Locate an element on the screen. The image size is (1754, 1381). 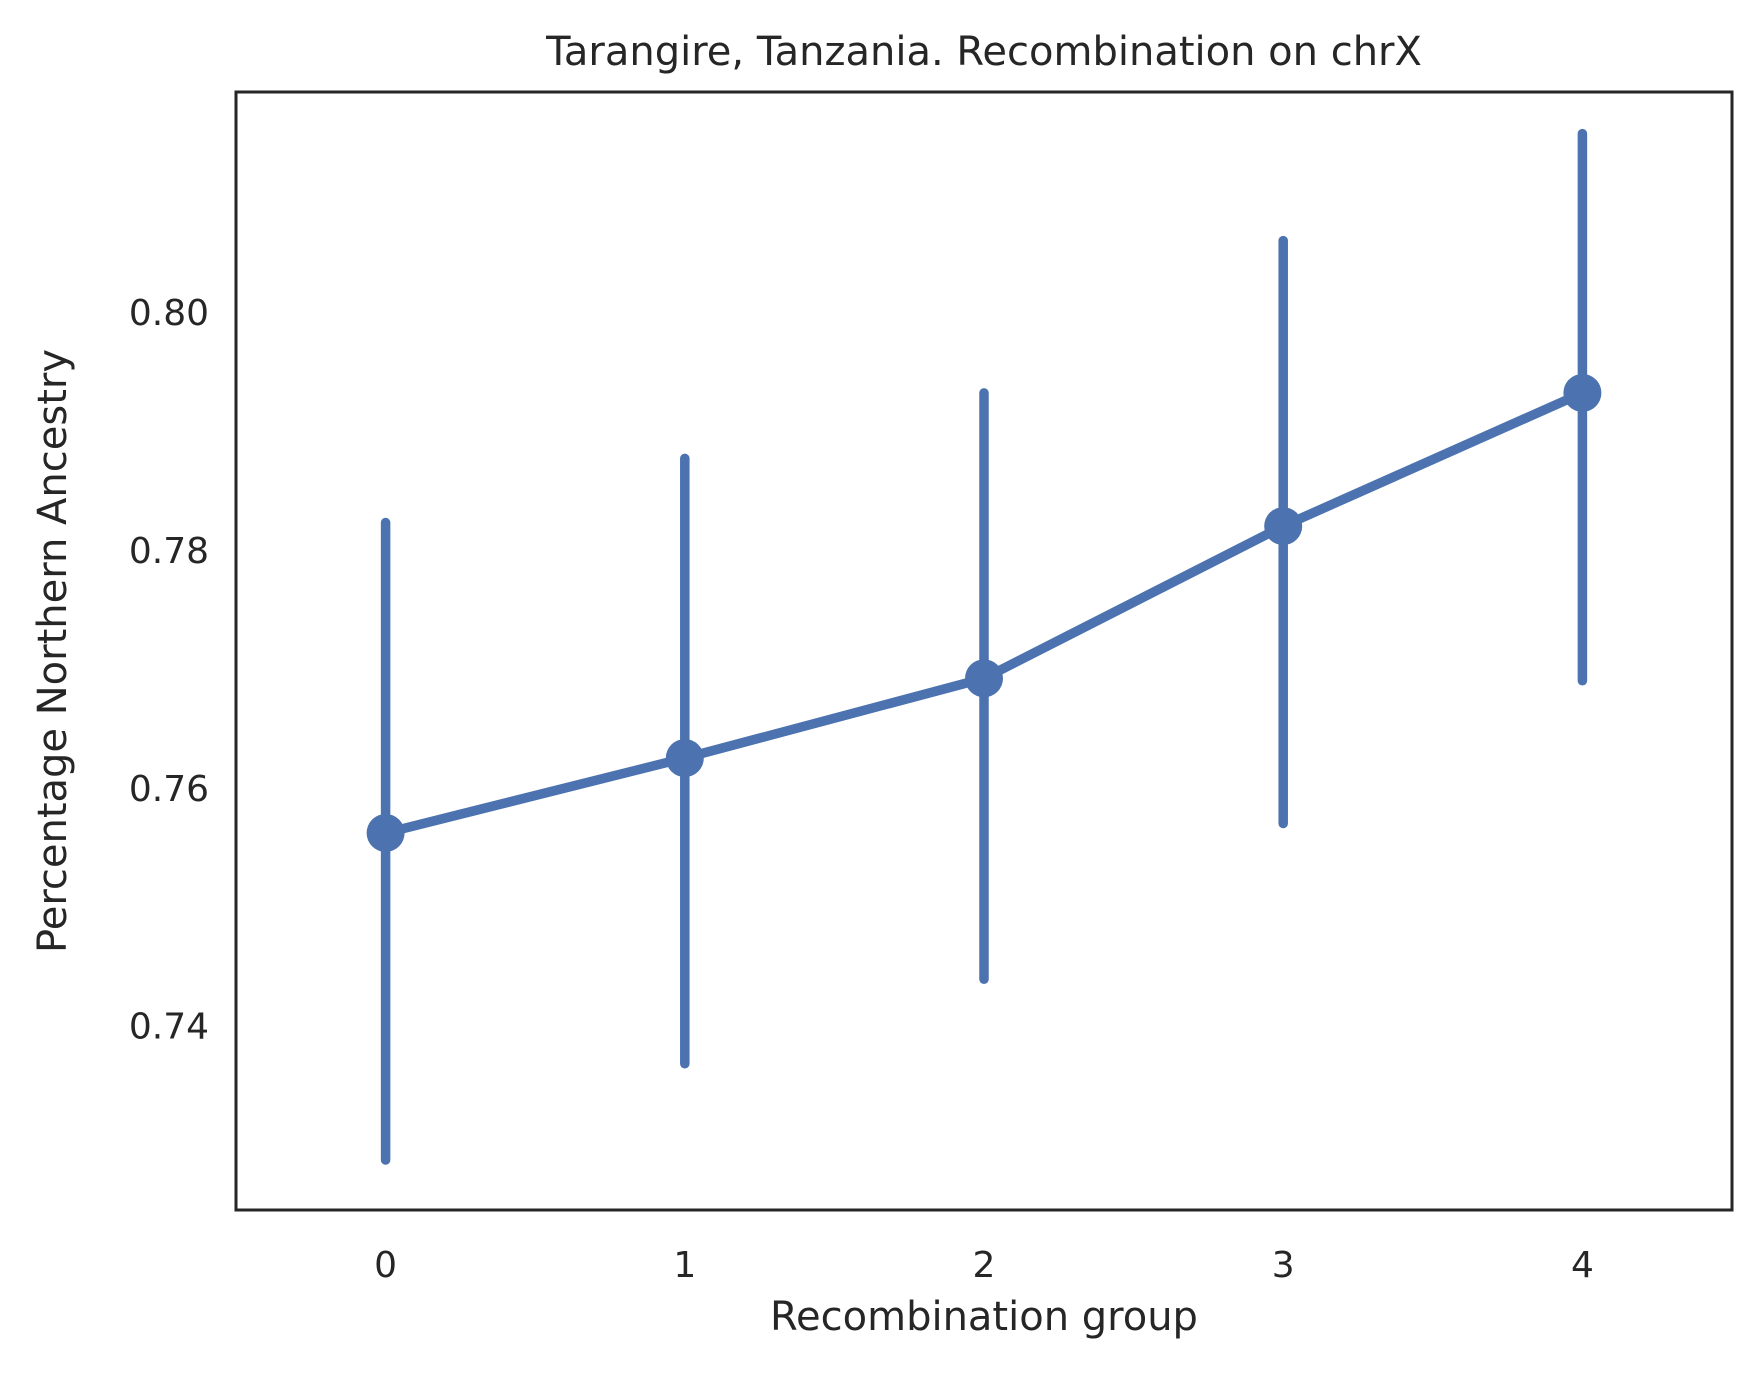
x-axis-ticks: 0 1 2 3 4 is located at coordinates (984, 1265).